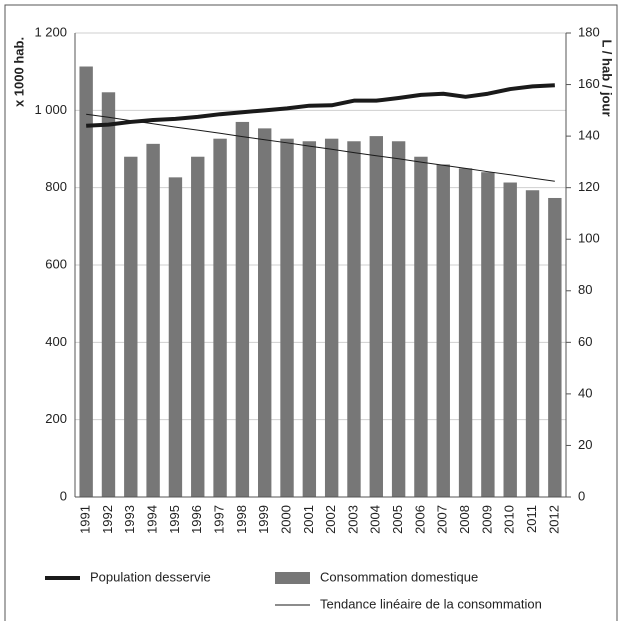 This screenshot has width=623, height=621. Describe the element at coordinates (63, 495) in the screenshot. I see `y-tick-label: 0` at that location.